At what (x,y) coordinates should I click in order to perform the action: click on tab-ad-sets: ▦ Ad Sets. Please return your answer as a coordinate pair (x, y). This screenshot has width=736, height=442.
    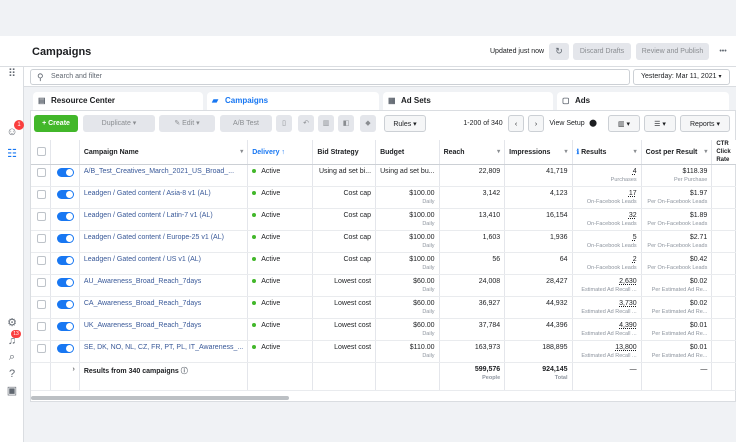
    Looking at the image, I should click on (468, 101).